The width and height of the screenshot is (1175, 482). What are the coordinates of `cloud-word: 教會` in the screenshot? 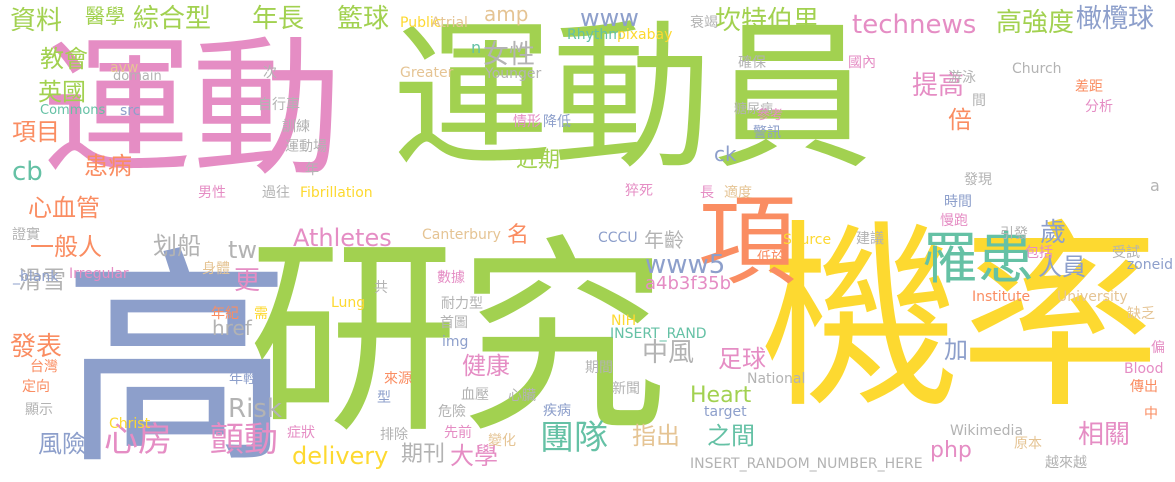 It's located at (64, 59).